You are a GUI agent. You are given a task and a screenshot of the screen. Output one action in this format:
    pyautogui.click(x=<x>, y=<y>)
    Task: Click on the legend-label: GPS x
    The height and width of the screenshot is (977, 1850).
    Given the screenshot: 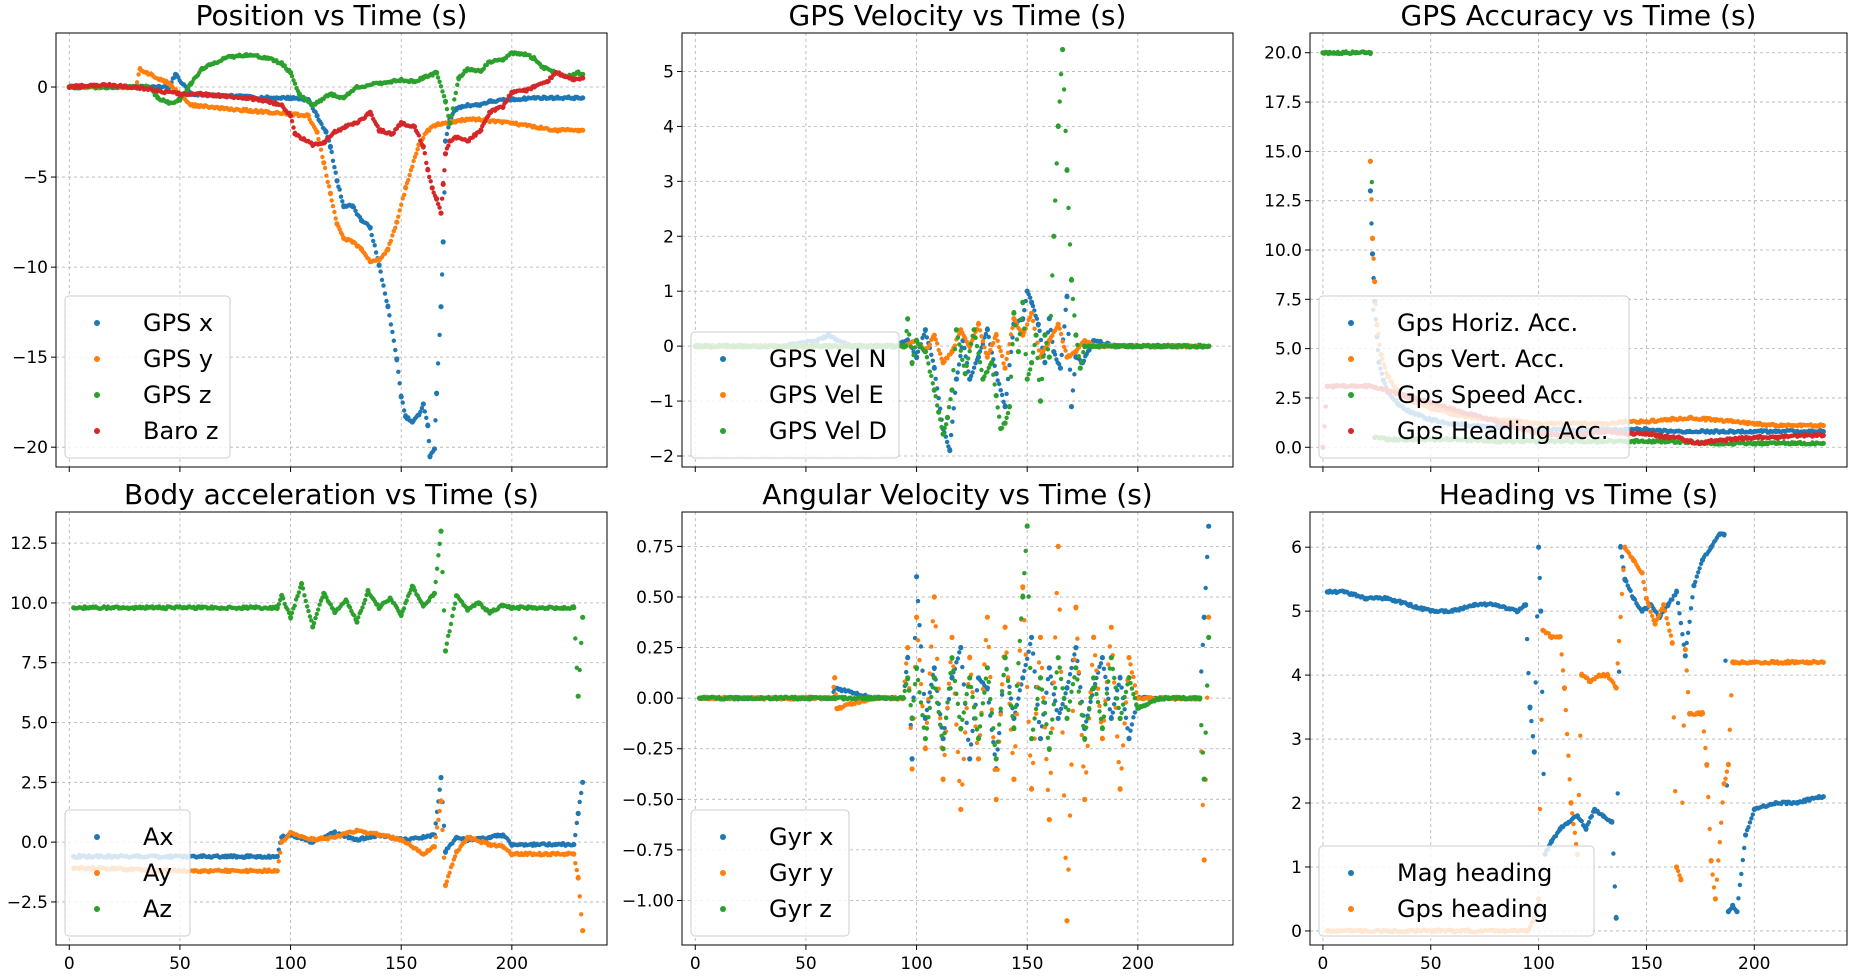 What is the action you would take?
    pyautogui.click(x=178, y=323)
    